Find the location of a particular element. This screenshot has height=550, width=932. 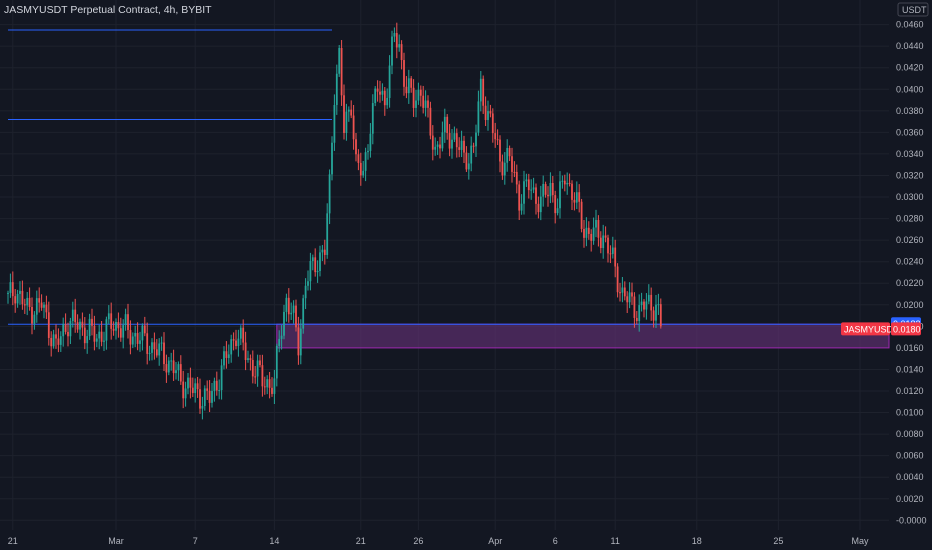

y-axis-tick-label: 0.0320 is located at coordinates (910, 175).